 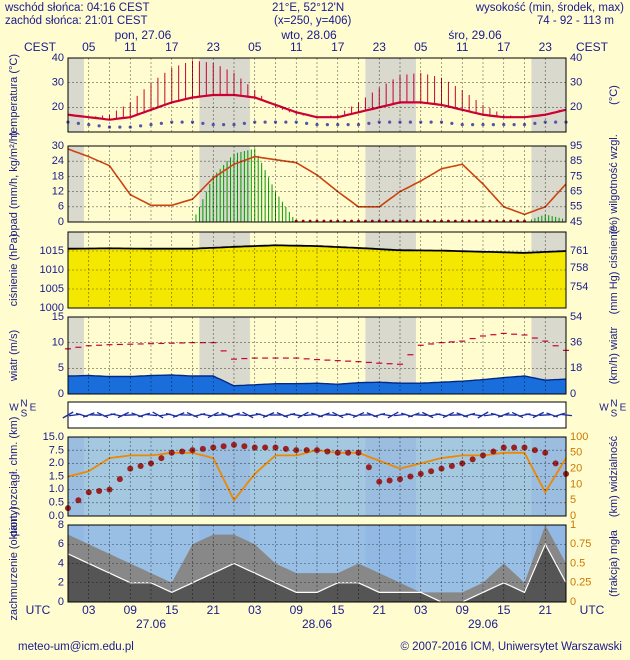 I want to click on hour-label-top: 05, so click(x=89, y=47).